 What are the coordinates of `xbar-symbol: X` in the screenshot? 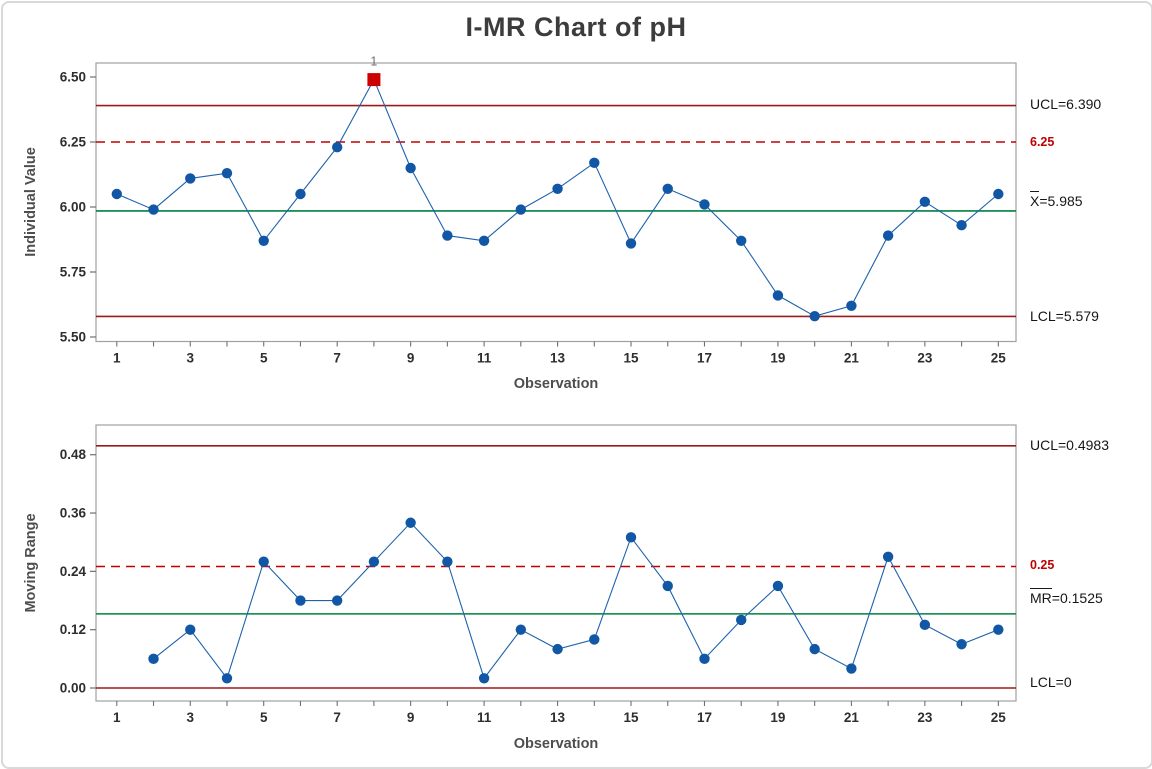 It's located at (1035, 200).